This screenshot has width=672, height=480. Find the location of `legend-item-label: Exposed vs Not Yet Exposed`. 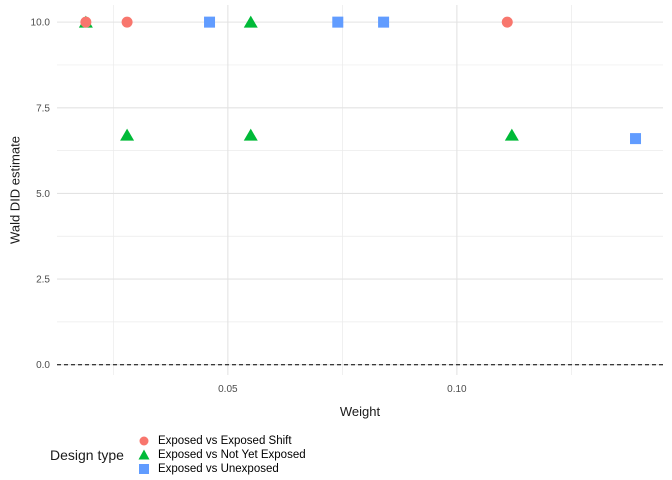

legend-item-label: Exposed vs Not Yet Exposed is located at coordinates (231, 455).